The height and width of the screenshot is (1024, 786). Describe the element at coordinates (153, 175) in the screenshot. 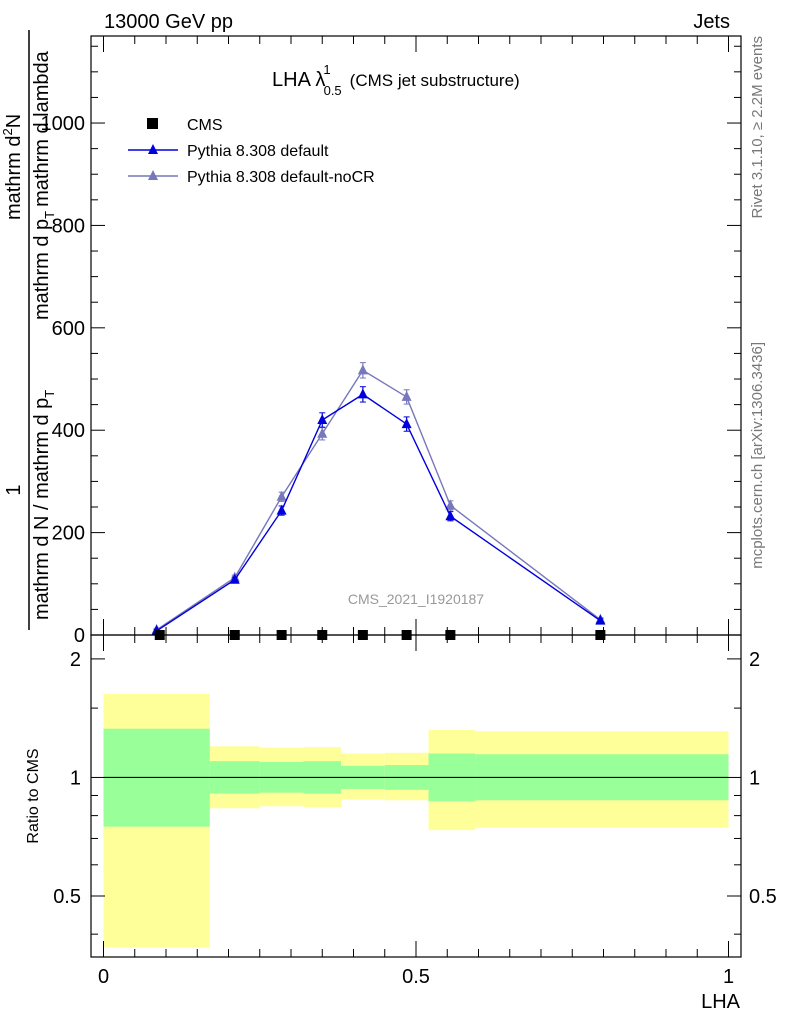

I see `legend-marker-nocr` at that location.